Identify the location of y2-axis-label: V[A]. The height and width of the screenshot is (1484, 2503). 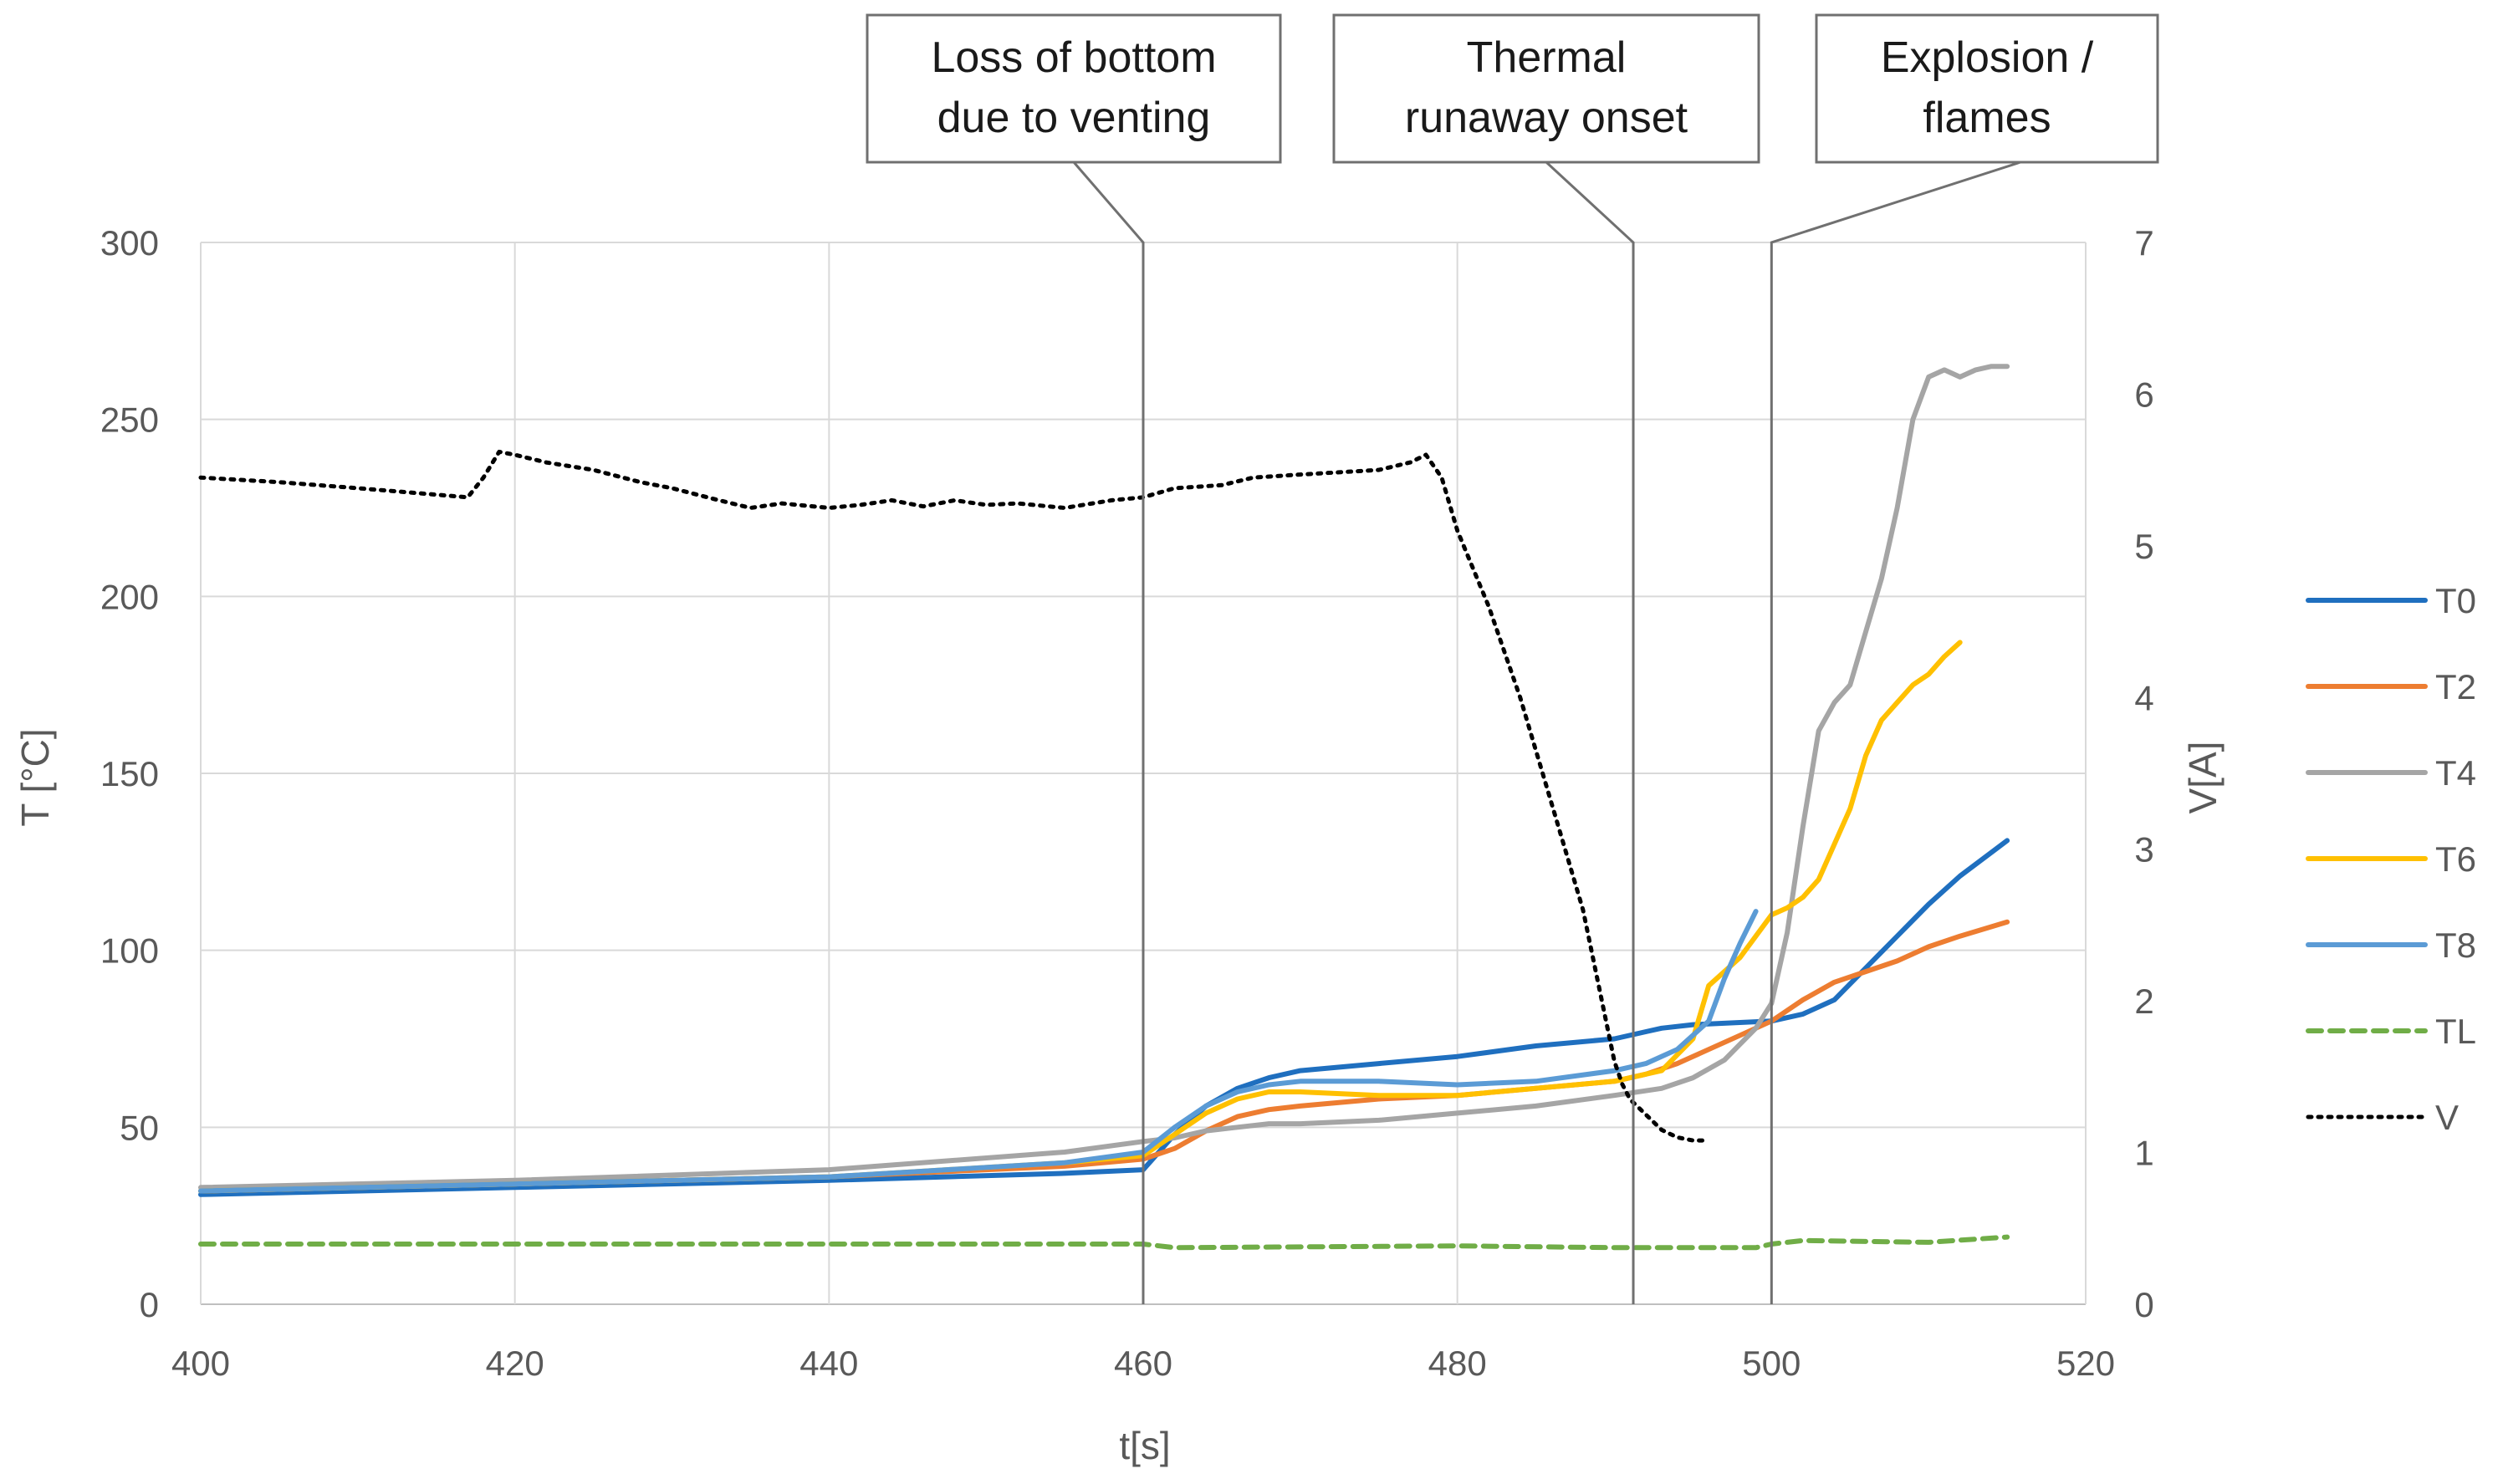
(2203, 778).